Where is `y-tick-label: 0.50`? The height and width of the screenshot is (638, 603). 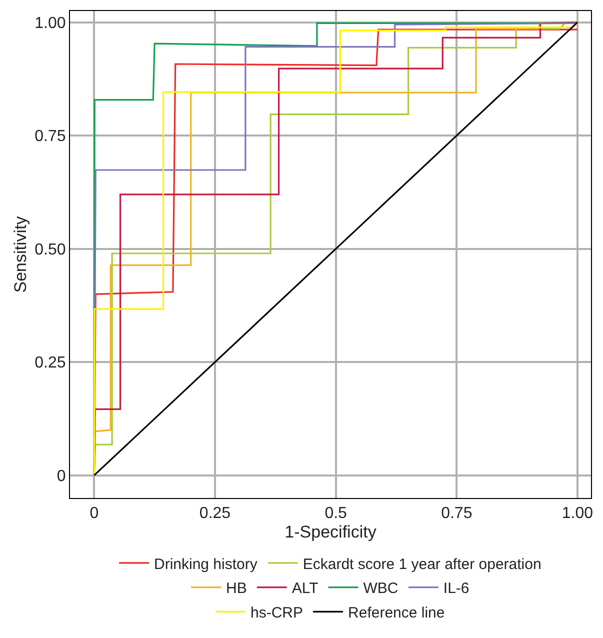
y-tick-label: 0.50 is located at coordinates (50, 249).